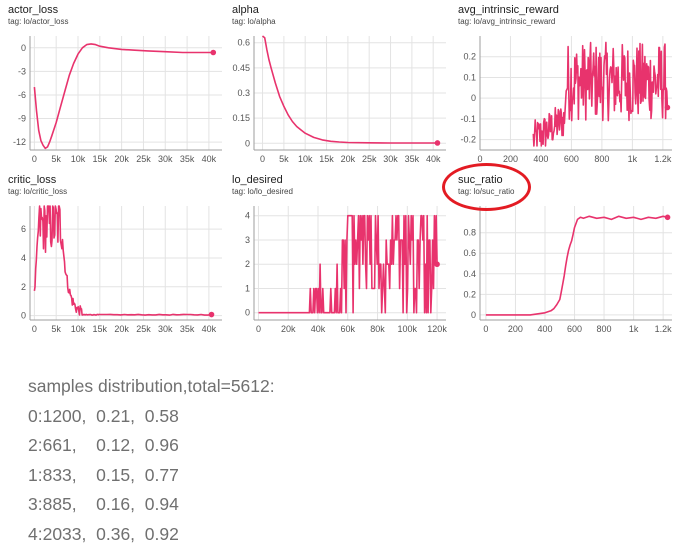  What do you see at coordinates (247, 288) in the screenshot?
I see `y-tick-label: 1` at bounding box center [247, 288].